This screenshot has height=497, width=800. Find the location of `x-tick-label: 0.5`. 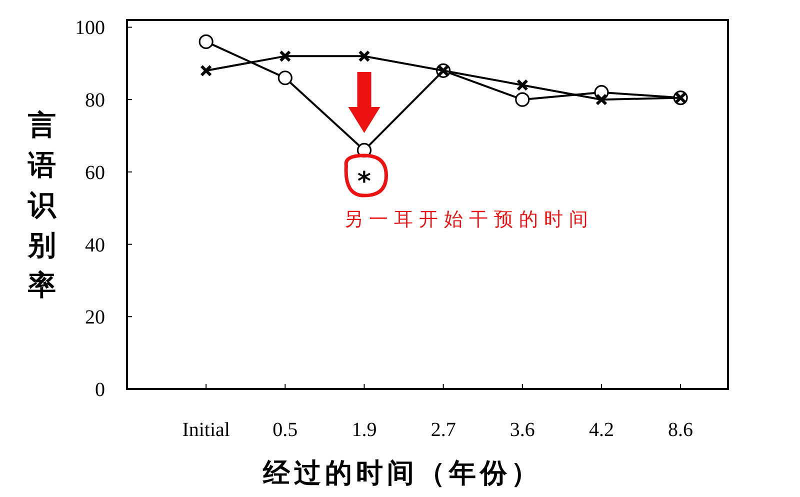

x-tick-label: 0.5 is located at coordinates (285, 430).